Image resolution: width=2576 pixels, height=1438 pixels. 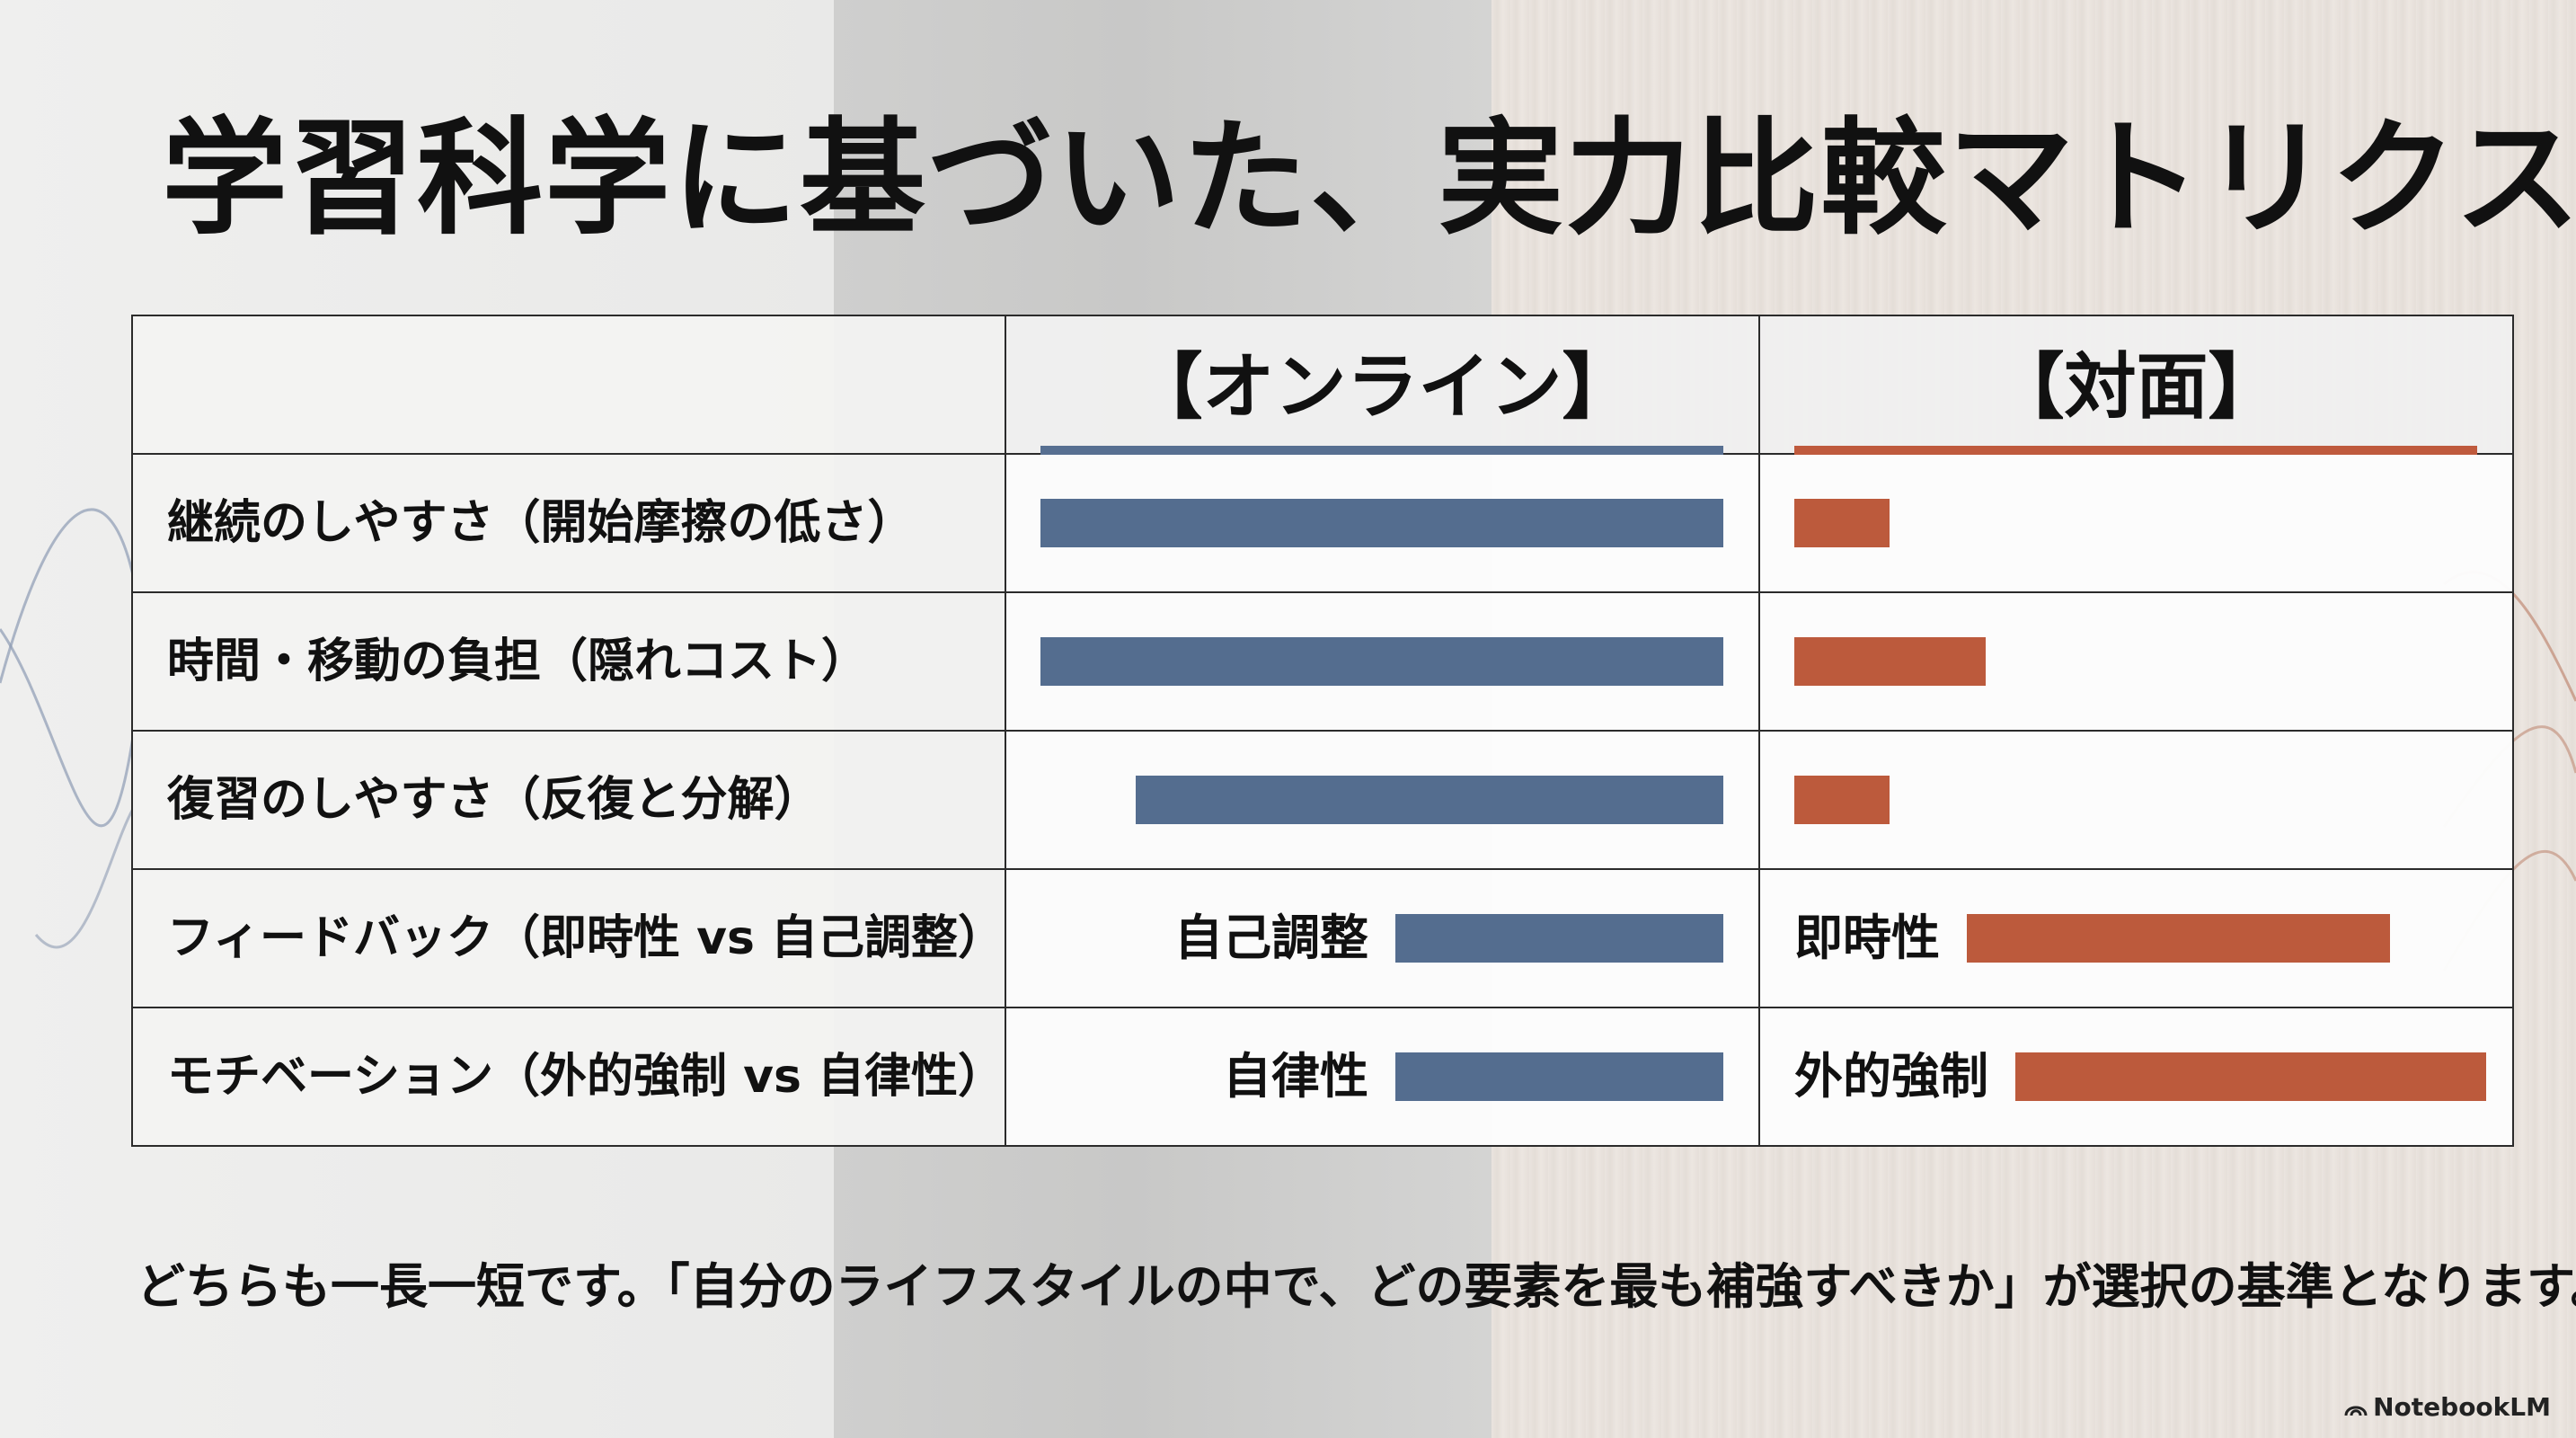 I want to click on matrix-row: 時間・移動の負担（隠れコスト）, so click(x=1322, y=661).